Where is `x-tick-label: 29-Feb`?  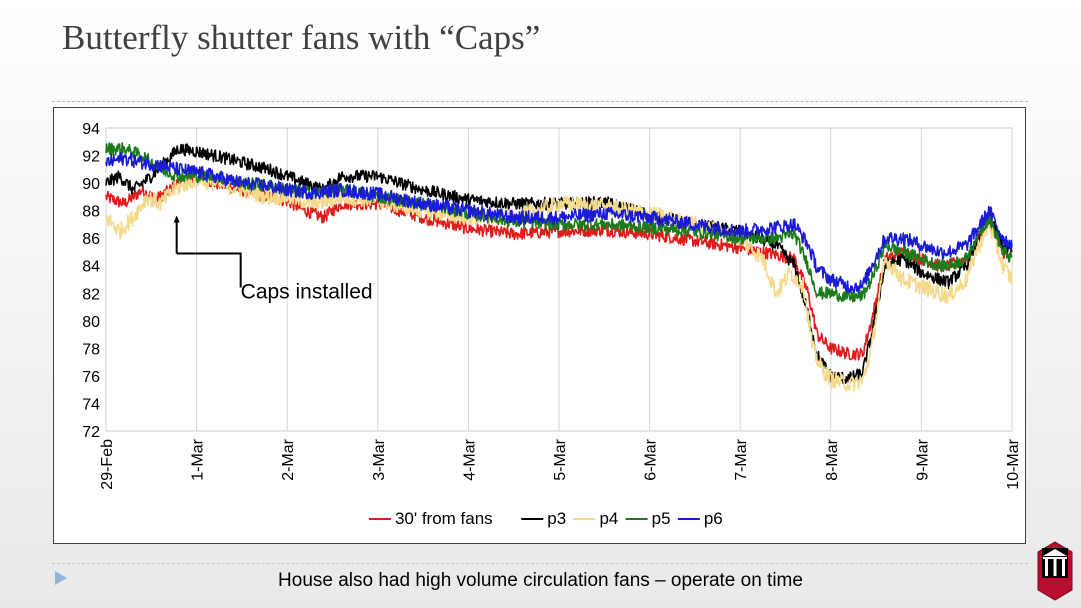 x-tick-label: 29-Feb is located at coordinates (107, 464).